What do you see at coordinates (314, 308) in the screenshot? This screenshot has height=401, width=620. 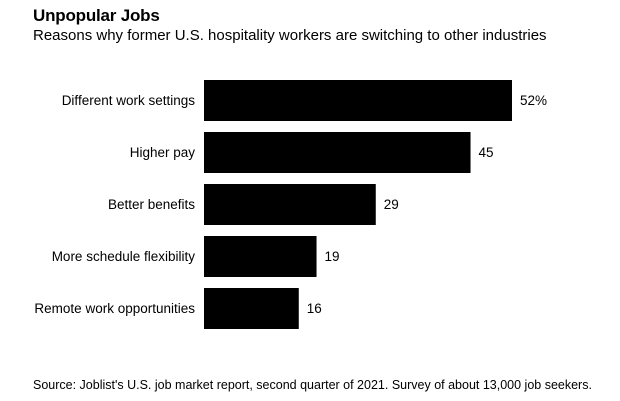 I see `value-label-remote-work-opportunities: 16` at bounding box center [314, 308].